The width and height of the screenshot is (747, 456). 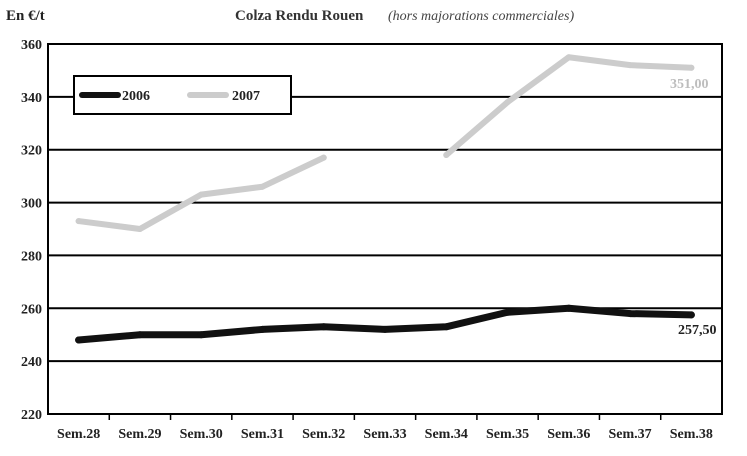 I want to click on chart-subtitle: (hors majorations commerciales), so click(x=481, y=16).